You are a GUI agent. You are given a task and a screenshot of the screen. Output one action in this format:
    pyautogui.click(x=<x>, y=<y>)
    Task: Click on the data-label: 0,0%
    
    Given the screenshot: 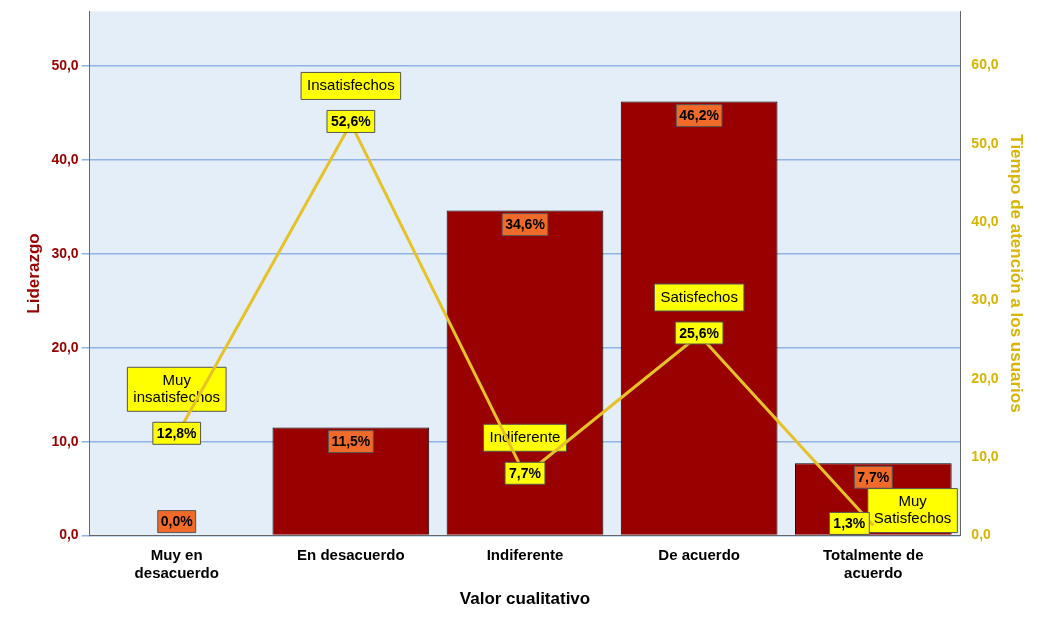 What is the action you would take?
    pyautogui.click(x=177, y=521)
    